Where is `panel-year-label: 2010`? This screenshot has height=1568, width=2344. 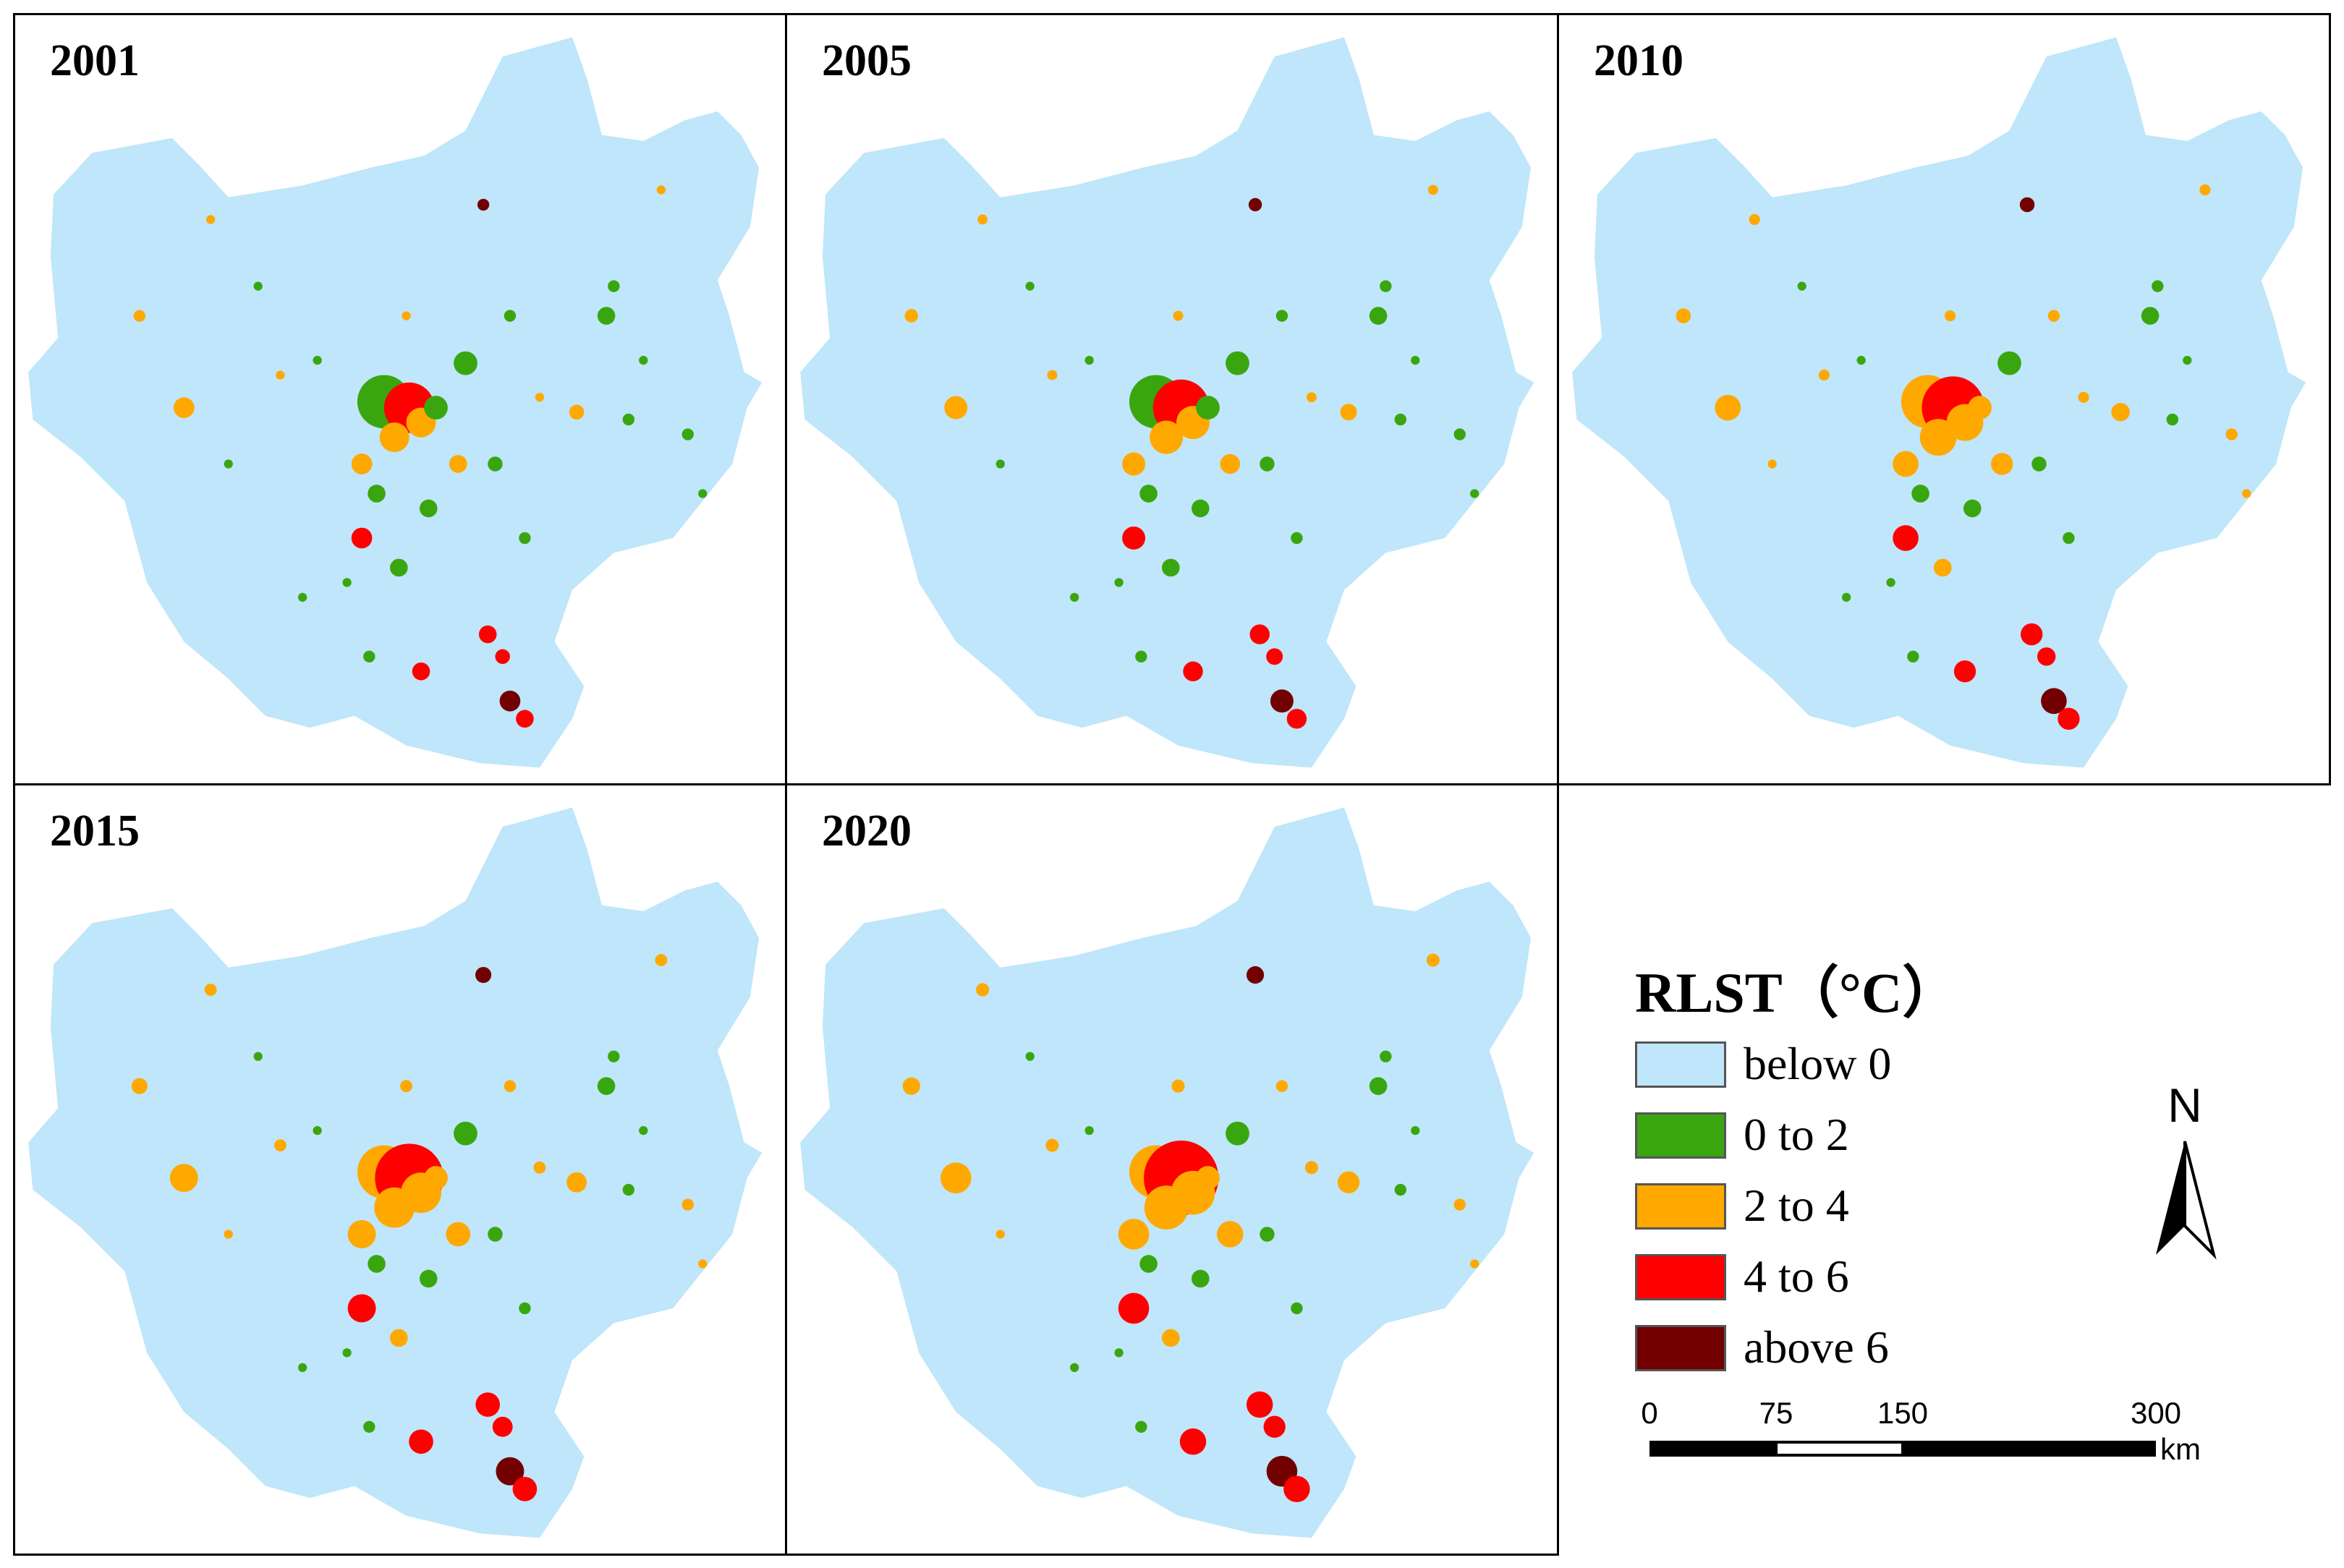
panel-year-label: 2010 is located at coordinates (1638, 61).